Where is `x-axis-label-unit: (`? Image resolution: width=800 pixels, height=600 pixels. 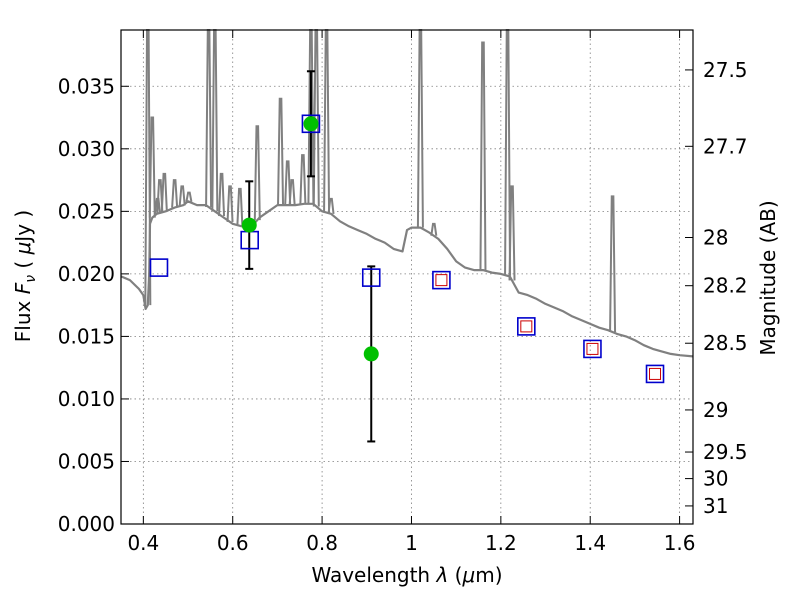 x-axis-label-unit: ( is located at coordinates (455, 575).